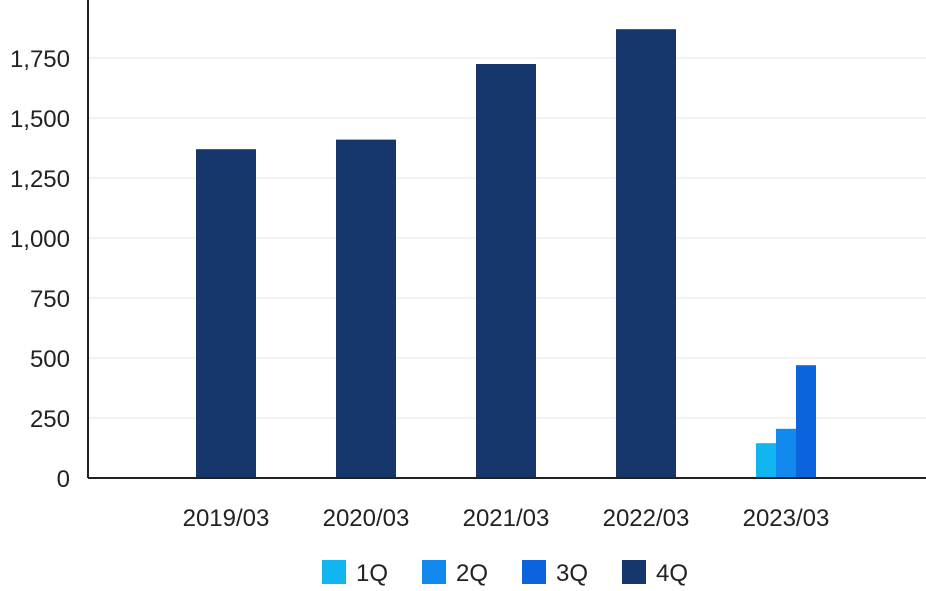 This screenshot has width=926, height=591. Describe the element at coordinates (40, 269) in the screenshot. I see `y-axis-ticks: 0 250 500 750 1,000 1,250 1,500 1,750` at that location.